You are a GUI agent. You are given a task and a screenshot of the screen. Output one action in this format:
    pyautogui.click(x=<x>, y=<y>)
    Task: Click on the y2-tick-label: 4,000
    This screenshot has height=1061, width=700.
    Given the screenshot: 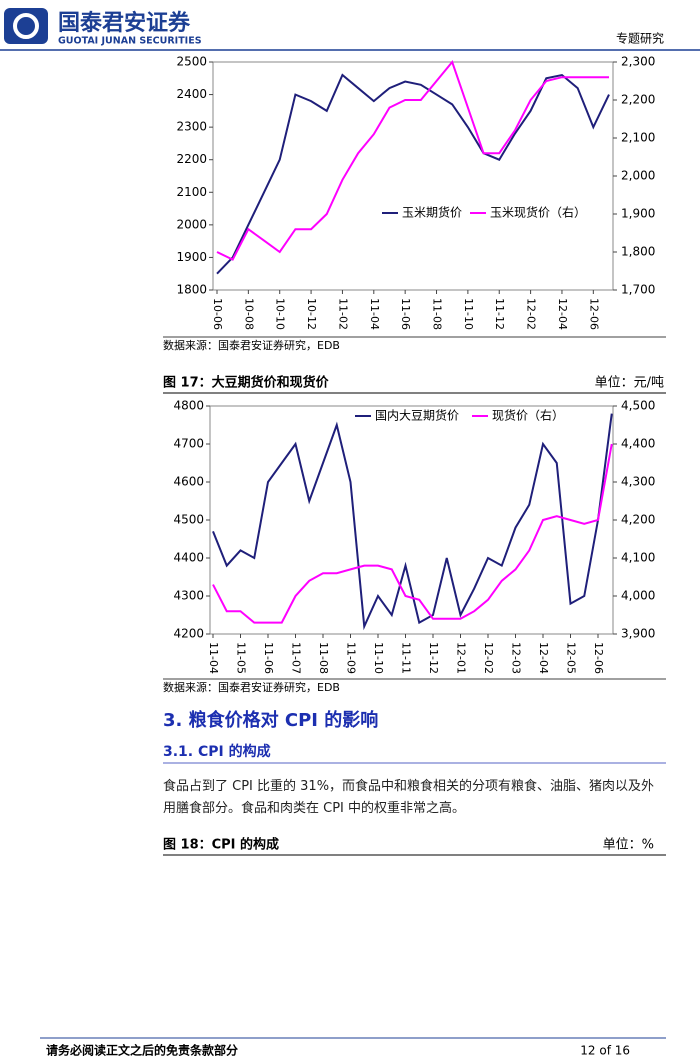 What is the action you would take?
    pyautogui.click(x=638, y=596)
    